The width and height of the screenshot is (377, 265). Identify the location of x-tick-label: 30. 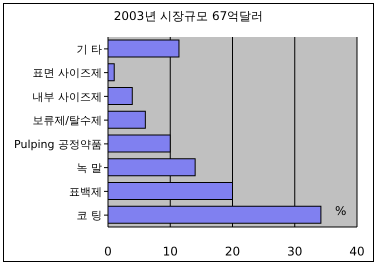
(294, 251).